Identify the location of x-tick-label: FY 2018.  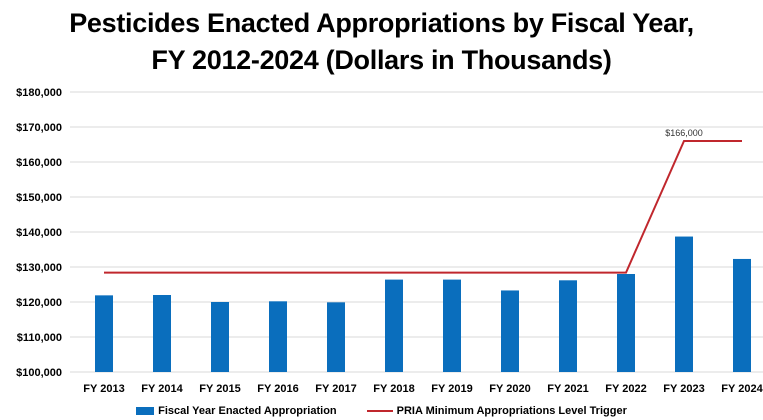
(393, 389).